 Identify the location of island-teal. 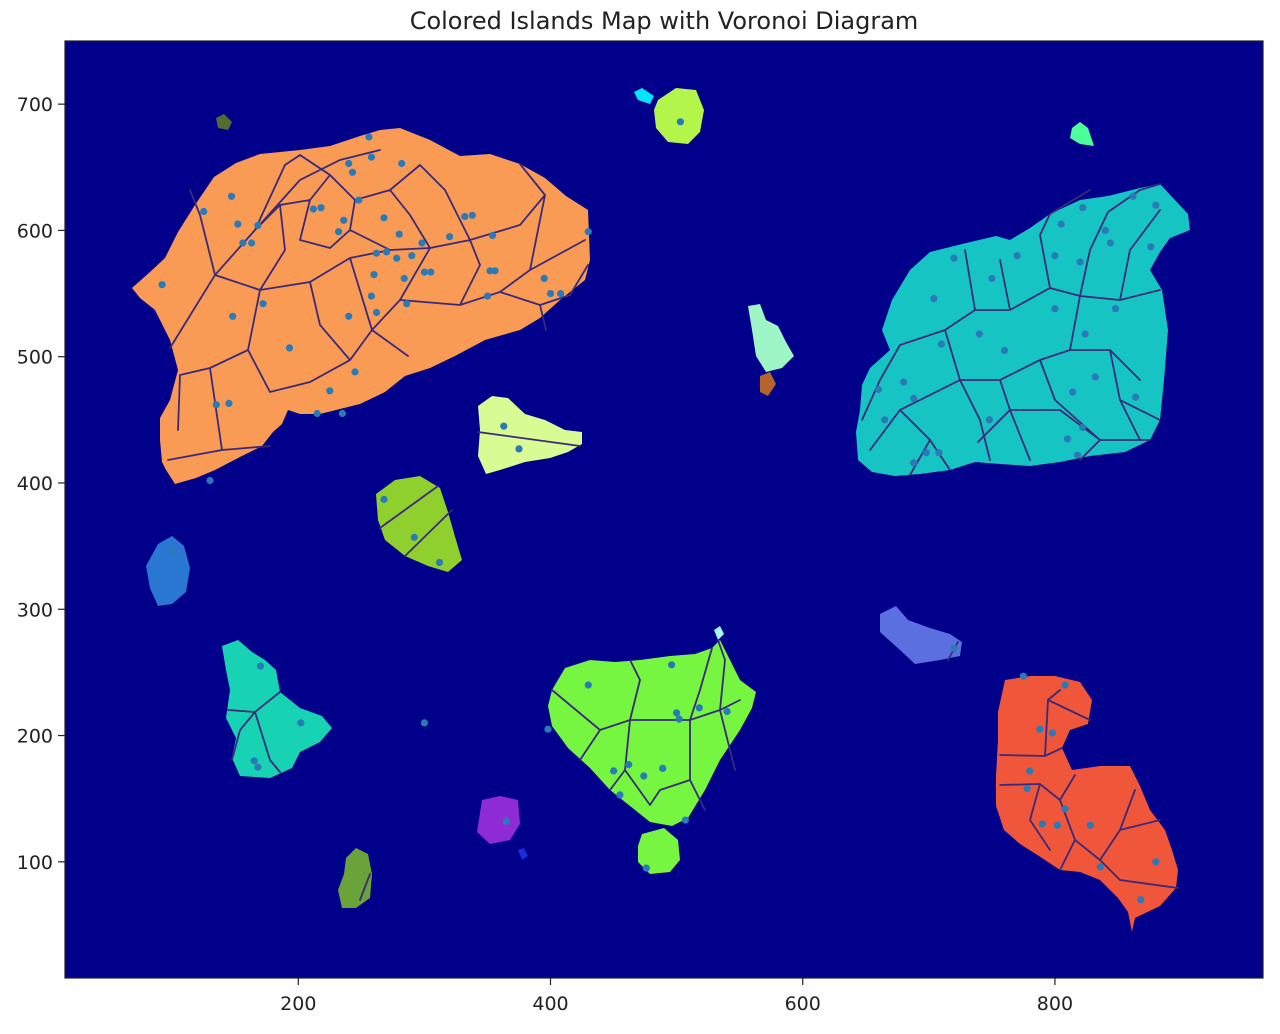
(277, 709).